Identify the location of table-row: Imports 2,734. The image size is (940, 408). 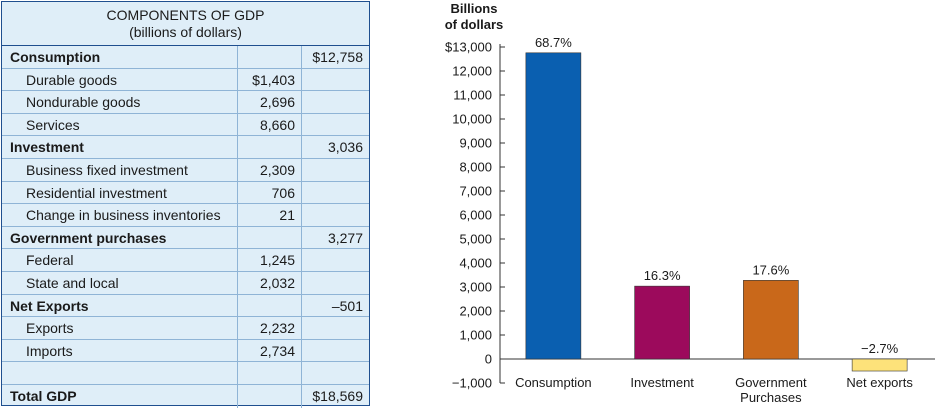
(185, 351).